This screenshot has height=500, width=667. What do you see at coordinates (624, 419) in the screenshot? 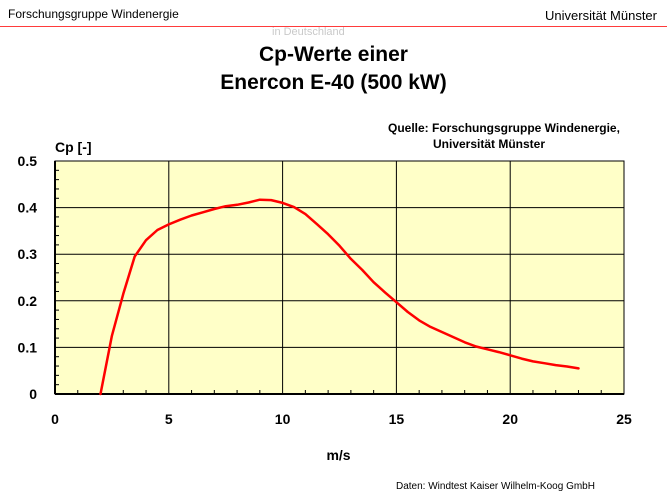
I see `x-tick-label: 25` at bounding box center [624, 419].